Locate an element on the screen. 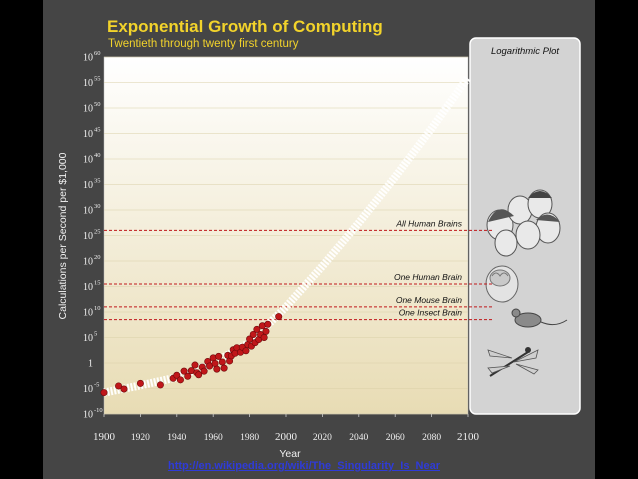 Image resolution: width=638 pixels, height=479 pixels. y-tick-exponent: 20 is located at coordinates (97, 257).